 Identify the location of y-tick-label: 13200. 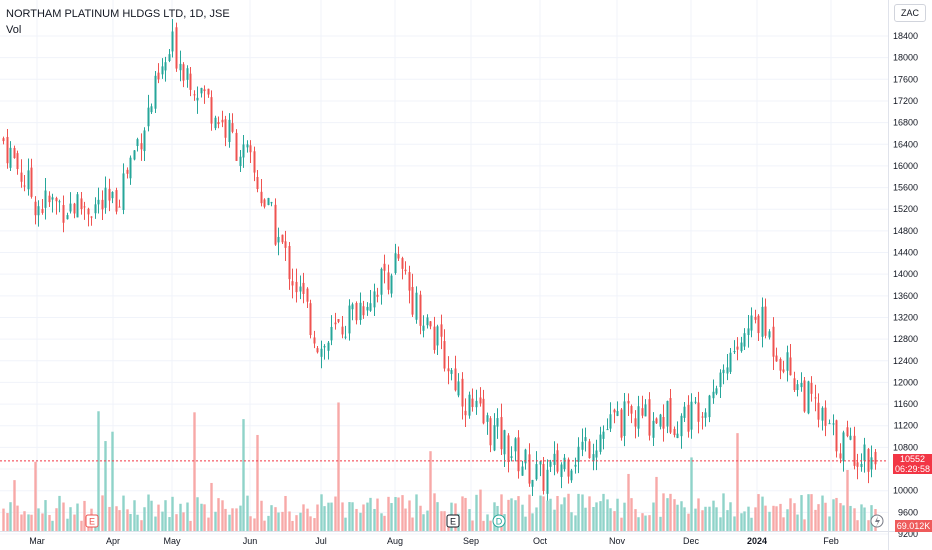
(905, 317).